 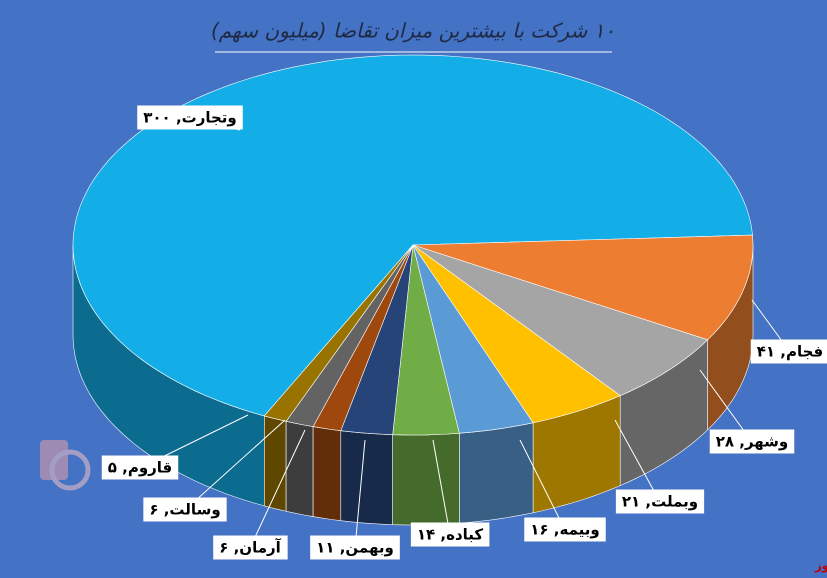 I want to click on data-label: قاروم, ۵, so click(x=140, y=468).